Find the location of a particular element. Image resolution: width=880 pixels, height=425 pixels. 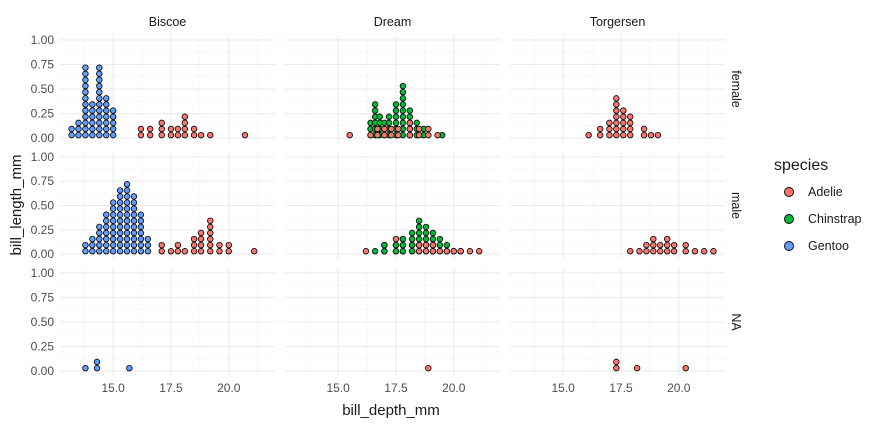

legend-label-gentoo: Gentoo is located at coordinates (828, 246).